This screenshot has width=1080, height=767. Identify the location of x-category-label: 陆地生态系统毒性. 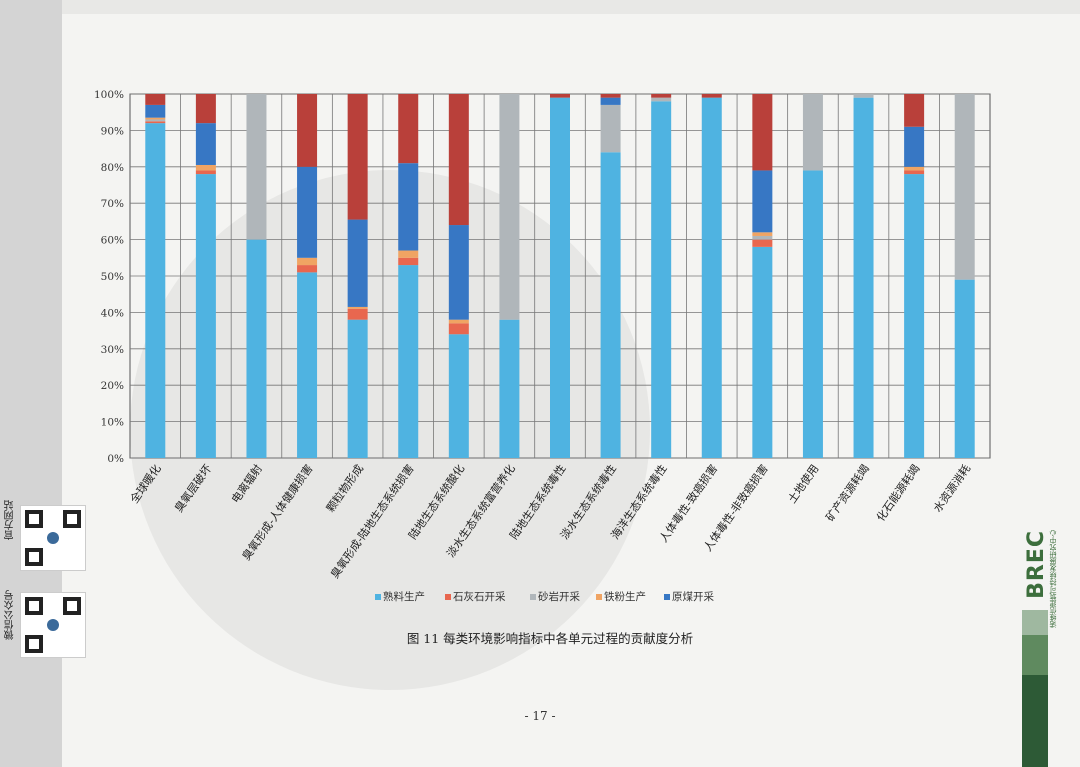
(538, 502).